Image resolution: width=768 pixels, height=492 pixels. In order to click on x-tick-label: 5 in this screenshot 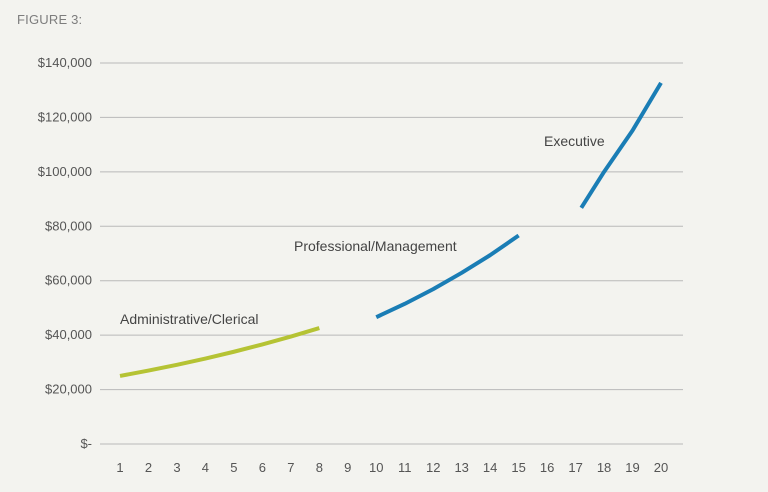, I will do `click(233, 467)`.